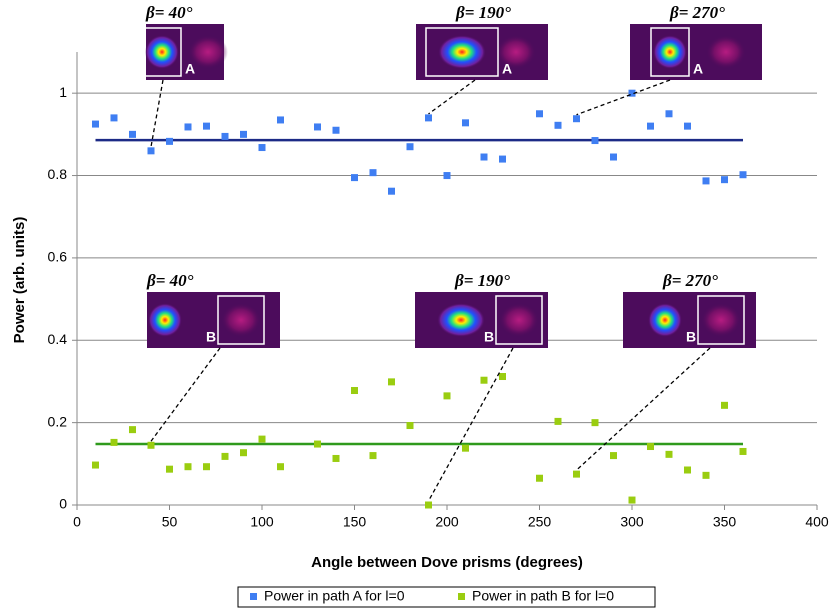  Describe the element at coordinates (19, 280) in the screenshot. I see `y-axis-label: Power (arb. units)` at that location.